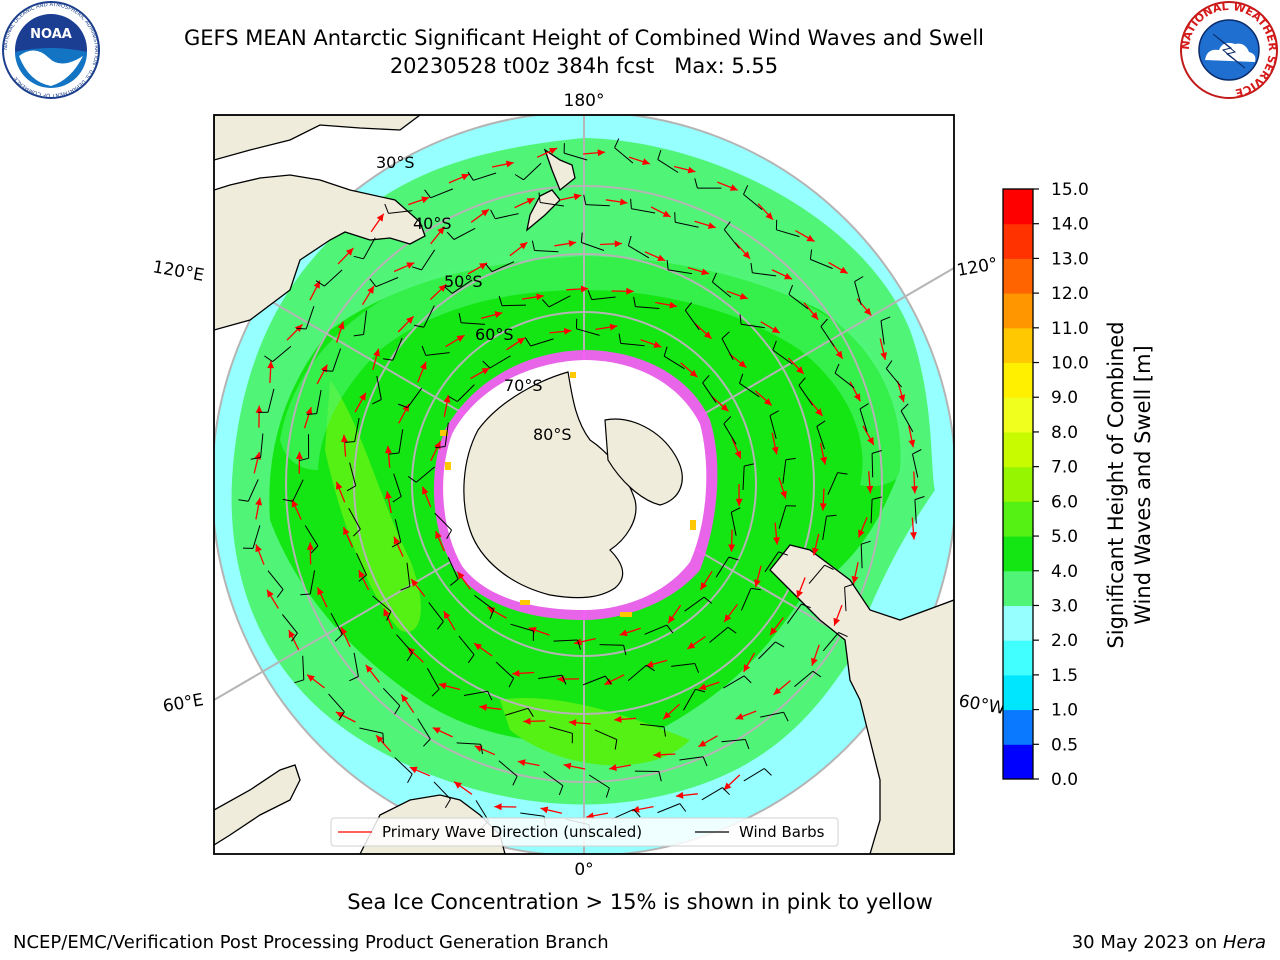 The height and width of the screenshot is (960, 1280). Describe the element at coordinates (552, 434) in the screenshot. I see `lat-label-80s: 80°S` at that location.